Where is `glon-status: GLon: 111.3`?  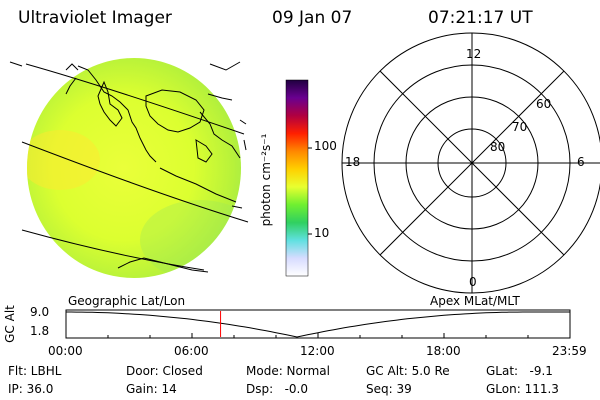 glon-status: GLon: 111.3 is located at coordinates (522, 389).